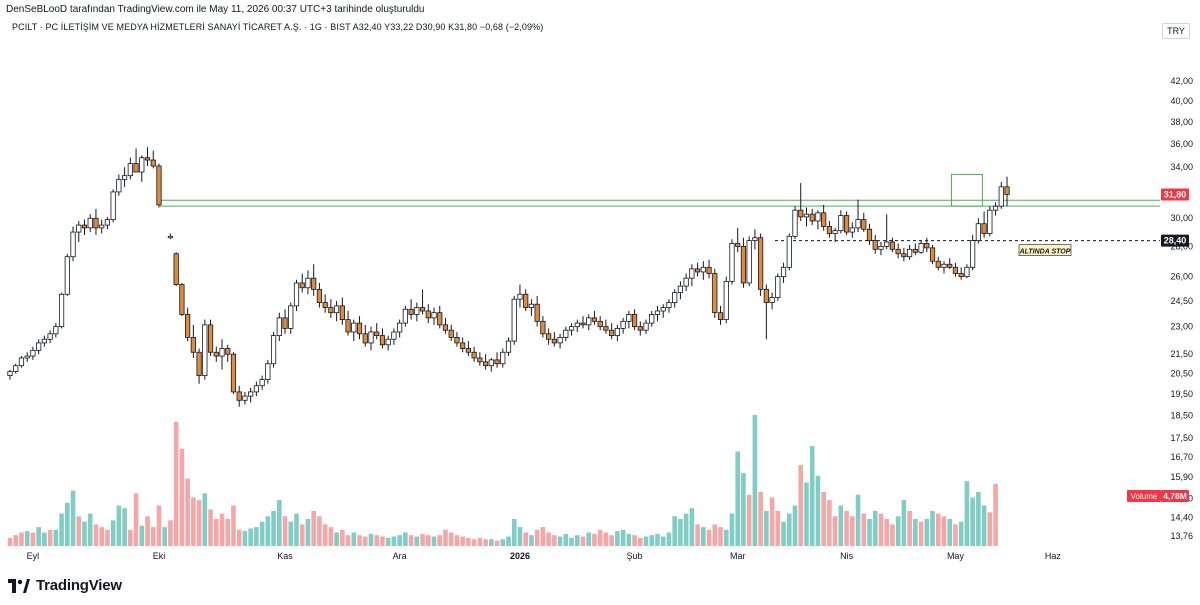 This screenshot has height=605, width=1200. I want to click on price-labels: 31,80 28,40 Volume 4,78M, so click(1158, 345).